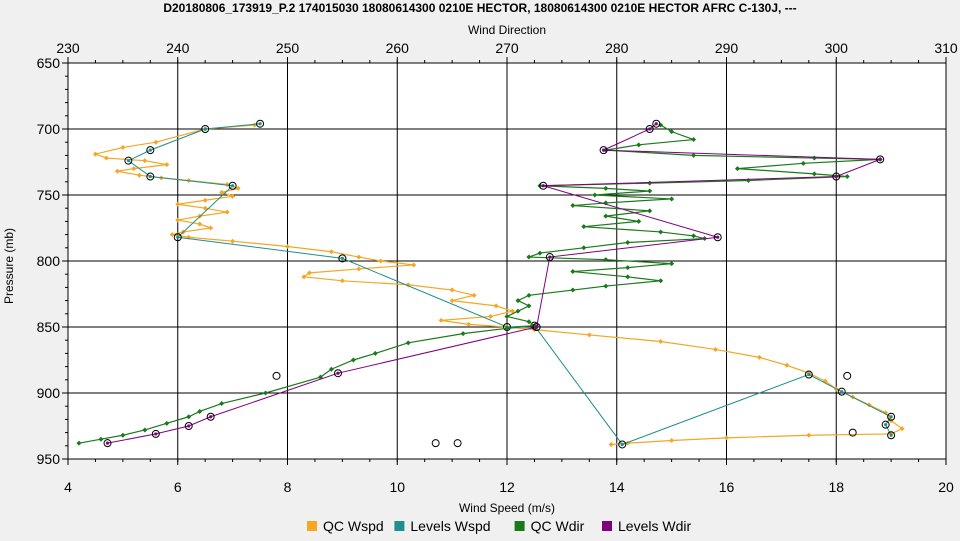  What do you see at coordinates (49, 459) in the screenshot?
I see `y-tick-label: 950` at bounding box center [49, 459].